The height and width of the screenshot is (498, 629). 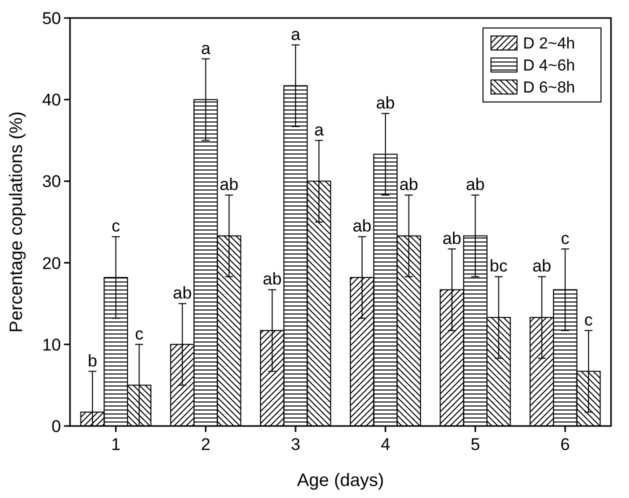 I want to click on legend-label: D 6~8h, so click(x=549, y=88).